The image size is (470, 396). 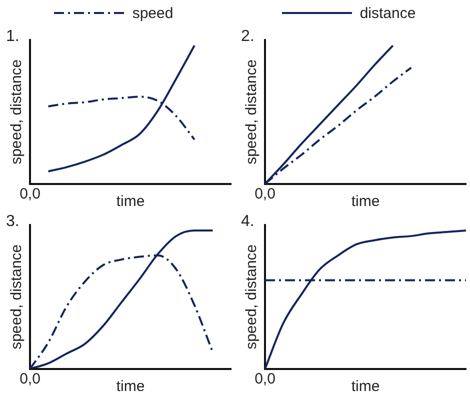 I want to click on chart-title: 1., so click(x=13, y=37).